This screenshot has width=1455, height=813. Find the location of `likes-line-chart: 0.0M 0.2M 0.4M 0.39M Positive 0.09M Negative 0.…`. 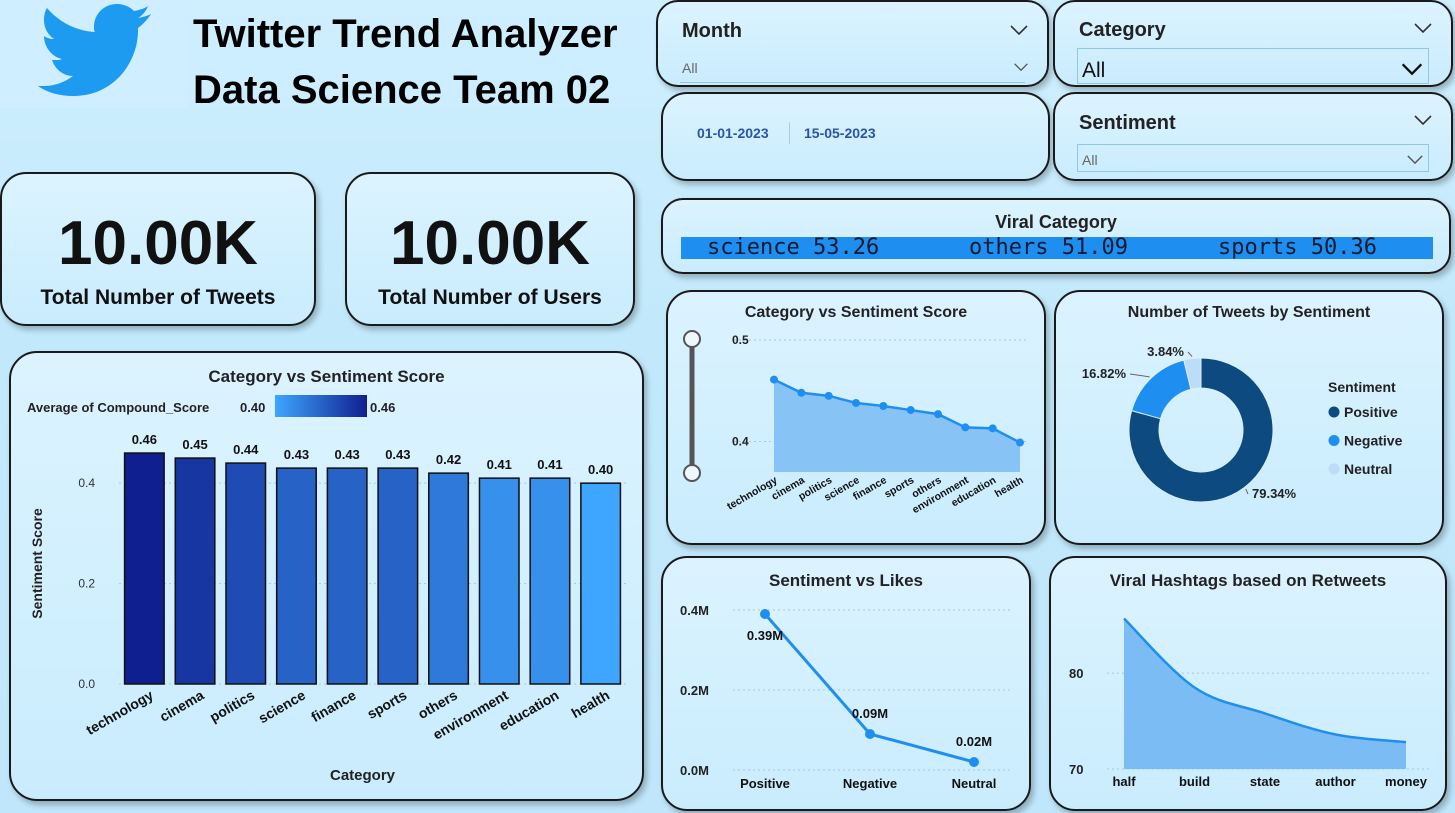

likes-line-chart: 0.0M 0.2M 0.4M 0.39M Positive 0.09M Negative 0.… is located at coordinates (846, 697).